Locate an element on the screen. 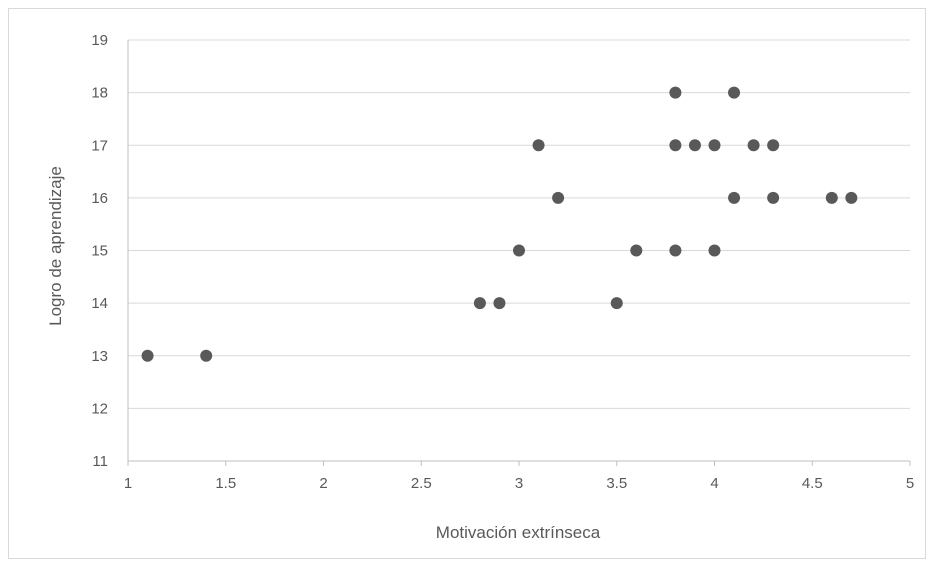 This screenshot has width=933, height=567. x-tick-label: 1.5 is located at coordinates (225, 483).